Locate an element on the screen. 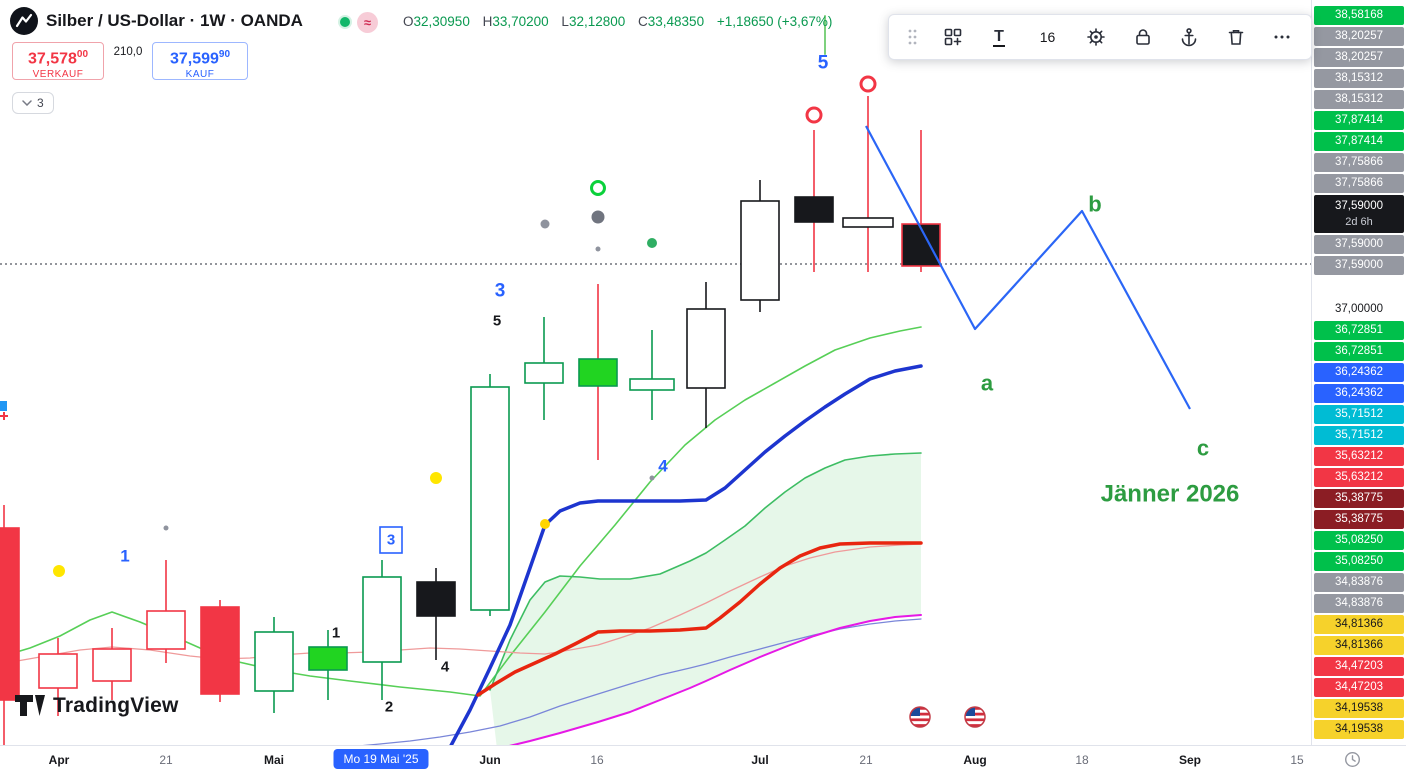 Image resolution: width=1406 pixels, height=773 pixels. boxed-wave-3-label: 3 is located at coordinates (391, 540).